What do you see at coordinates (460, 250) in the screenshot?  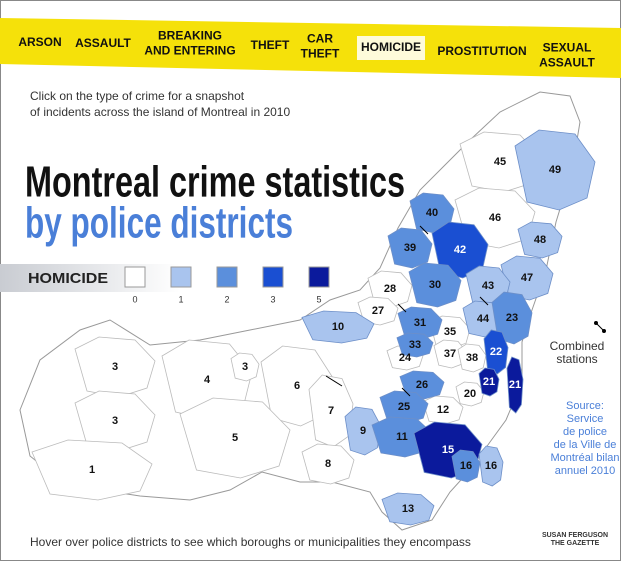 I see `district-label: 42` at bounding box center [460, 250].